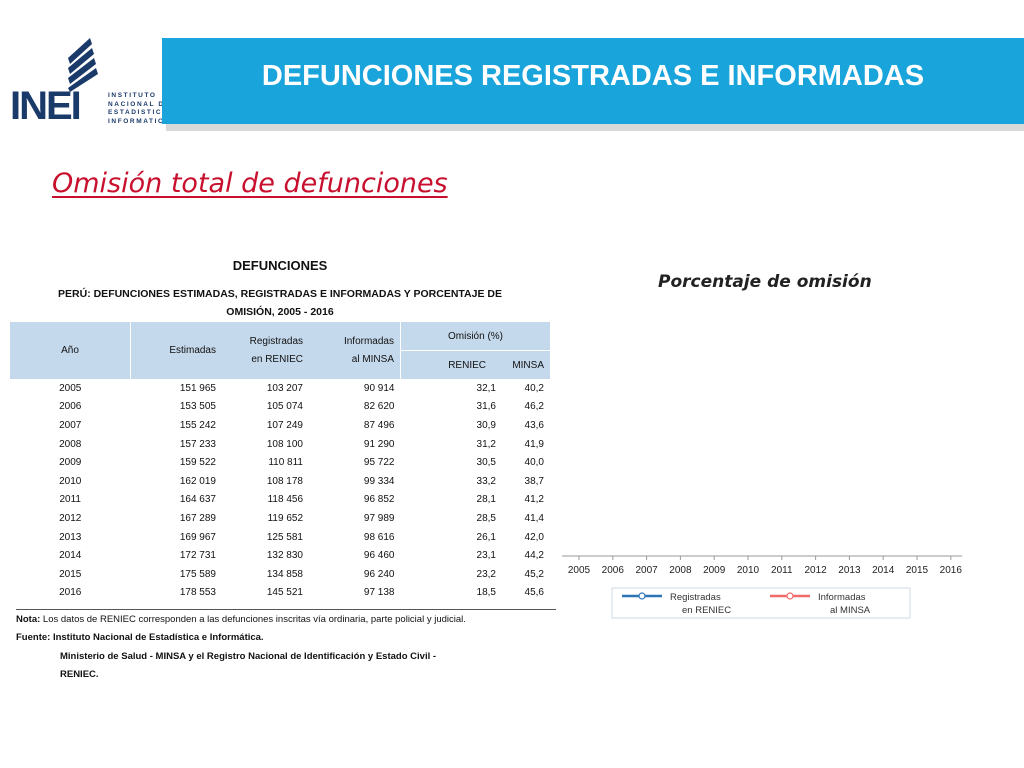 The width and height of the screenshot is (1024, 768). What do you see at coordinates (197, 593) in the screenshot?
I see `cell-estimated: 178 553` at bounding box center [197, 593].